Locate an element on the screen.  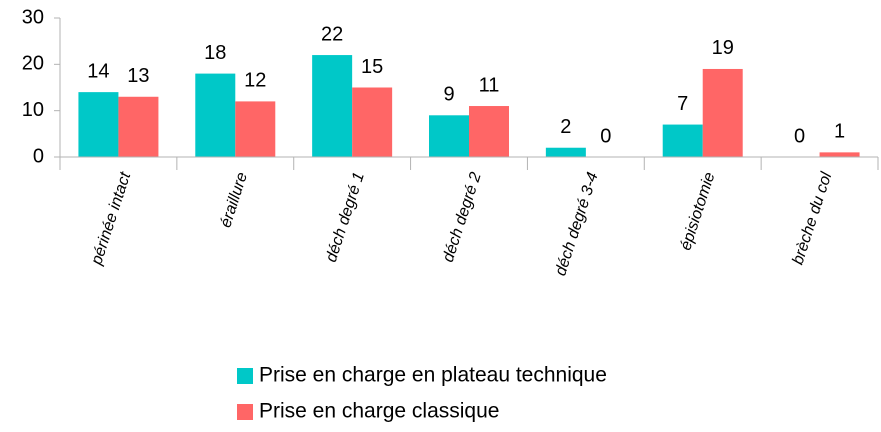
value-label: 19 is located at coordinates (723, 48).